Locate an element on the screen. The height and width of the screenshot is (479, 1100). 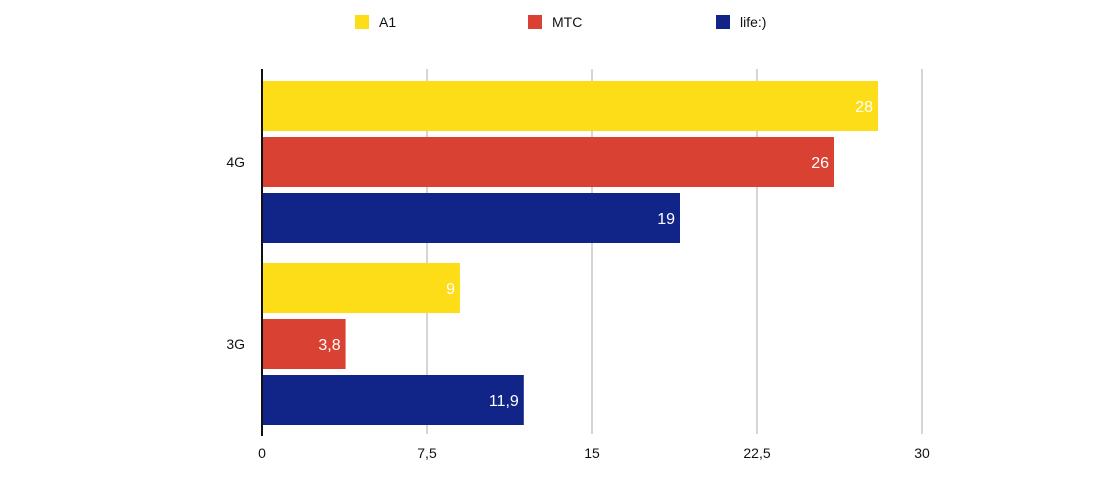
bar-value-label: 28 is located at coordinates (864, 107).